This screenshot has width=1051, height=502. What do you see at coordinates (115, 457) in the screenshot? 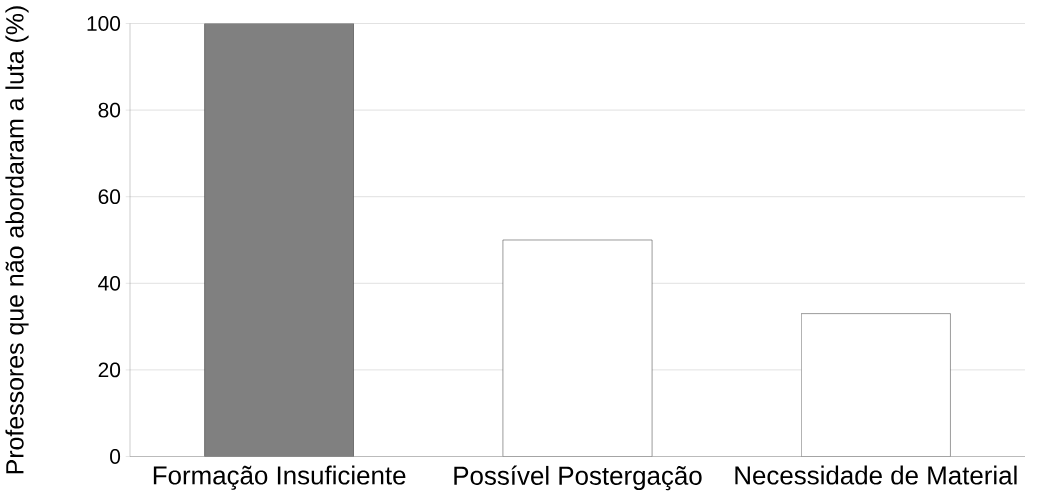
I see `y-tick-label: 0` at bounding box center [115, 457].